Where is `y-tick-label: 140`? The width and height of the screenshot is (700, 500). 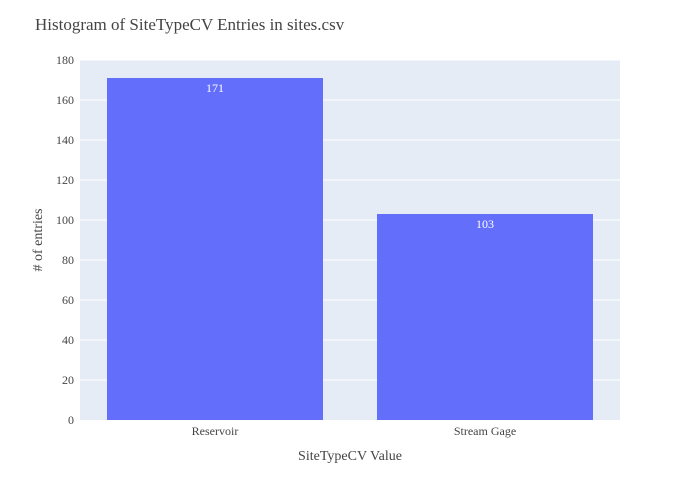
y-tick-label: 140 is located at coordinates (65, 140).